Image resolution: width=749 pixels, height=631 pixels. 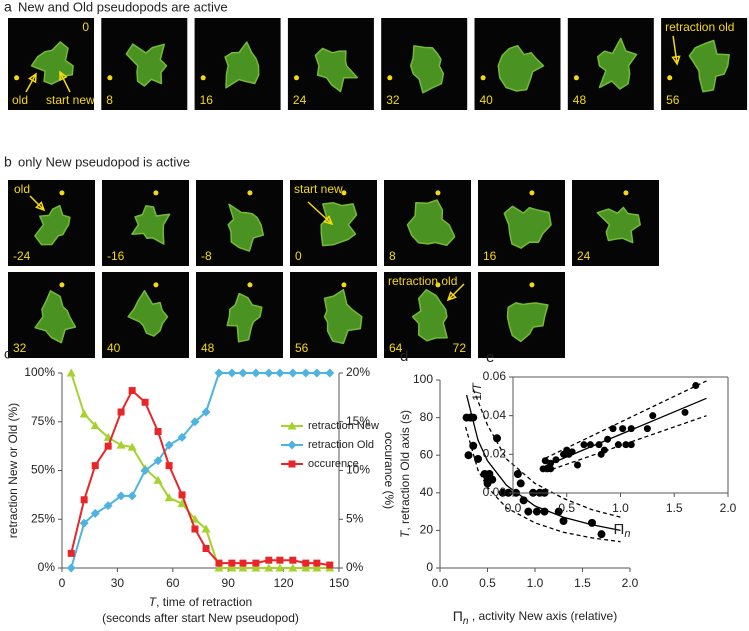 What do you see at coordinates (477, 386) in the screenshot?
I see `y-axis-label-part: T` at bounding box center [477, 386].